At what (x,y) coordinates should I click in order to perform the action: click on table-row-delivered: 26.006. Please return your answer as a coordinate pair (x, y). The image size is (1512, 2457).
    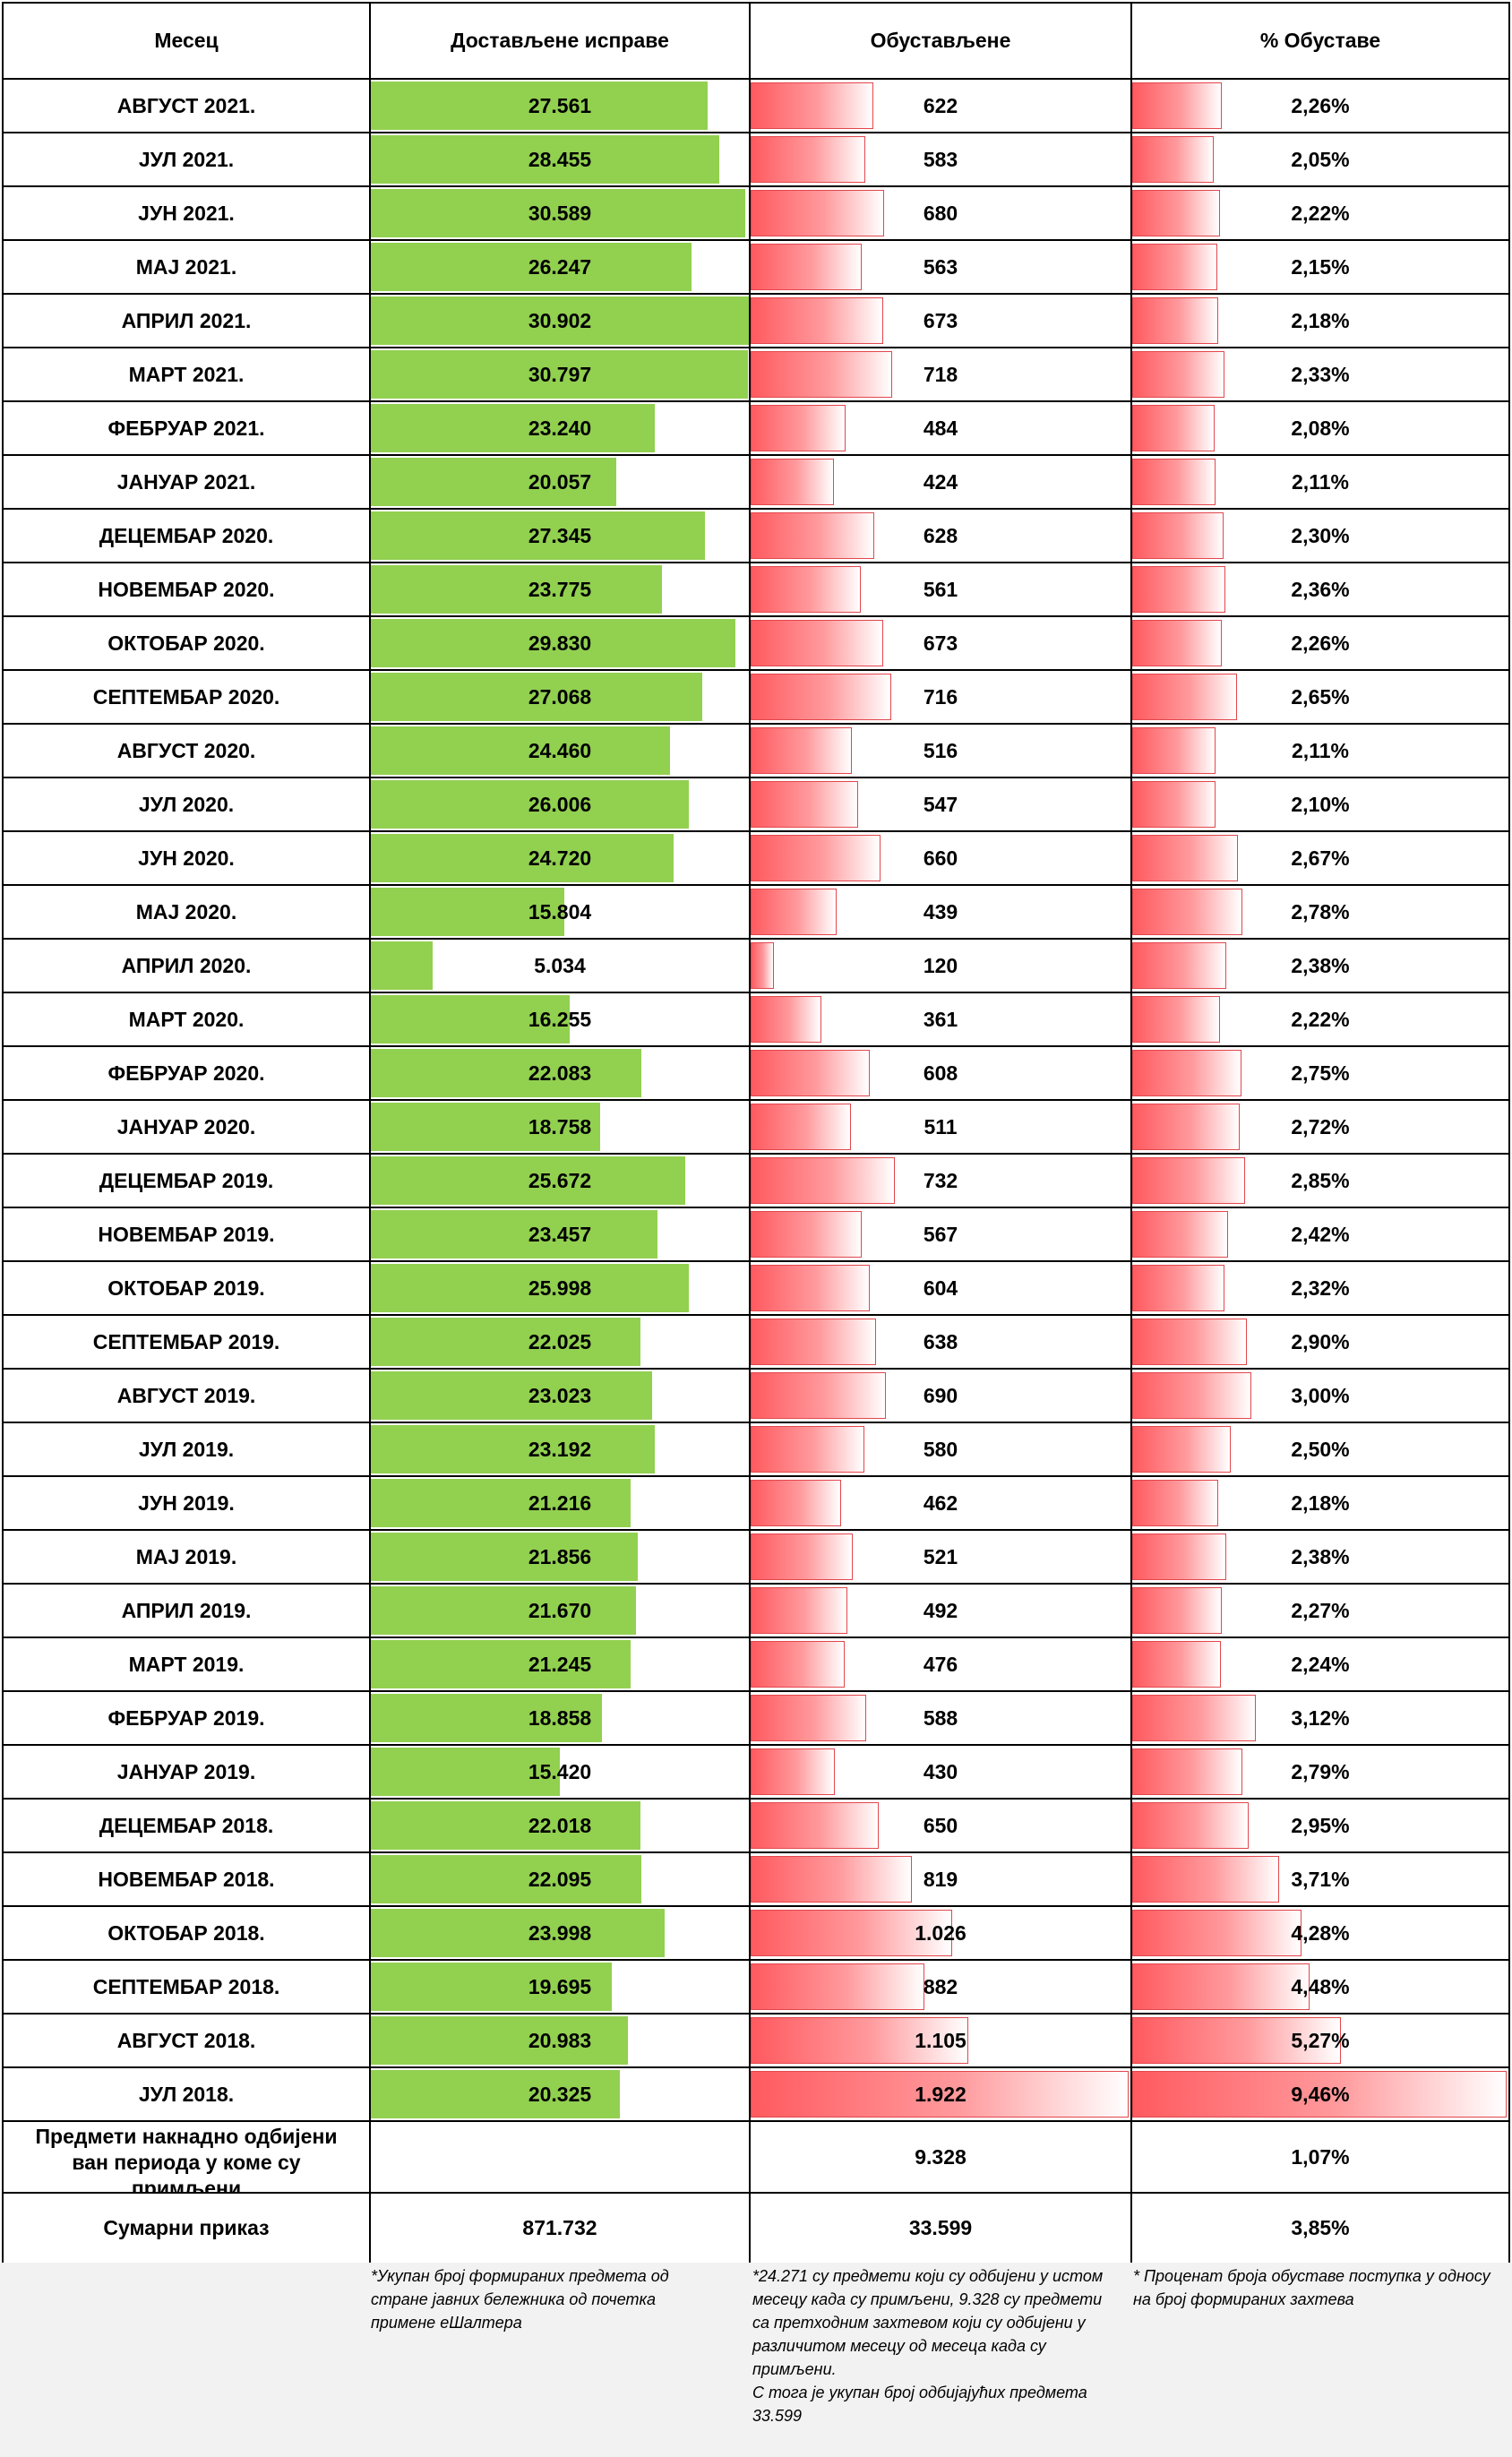
    Looking at the image, I should click on (561, 805).